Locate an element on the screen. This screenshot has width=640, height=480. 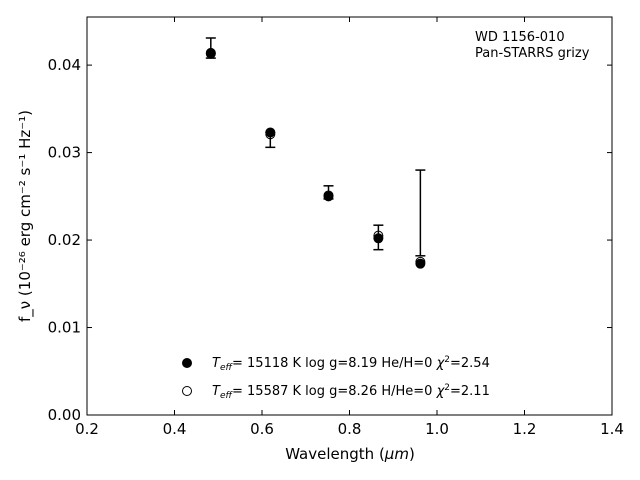
x-tick-label: 1.4 is located at coordinates (612, 429).